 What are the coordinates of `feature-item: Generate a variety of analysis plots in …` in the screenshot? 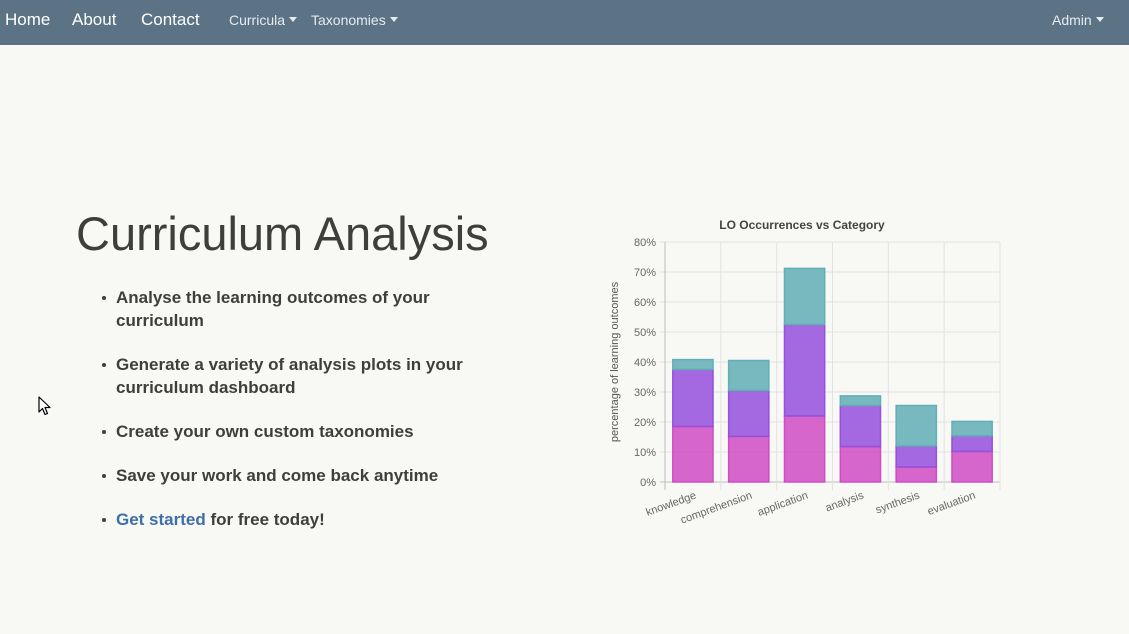 It's located at (310, 376).